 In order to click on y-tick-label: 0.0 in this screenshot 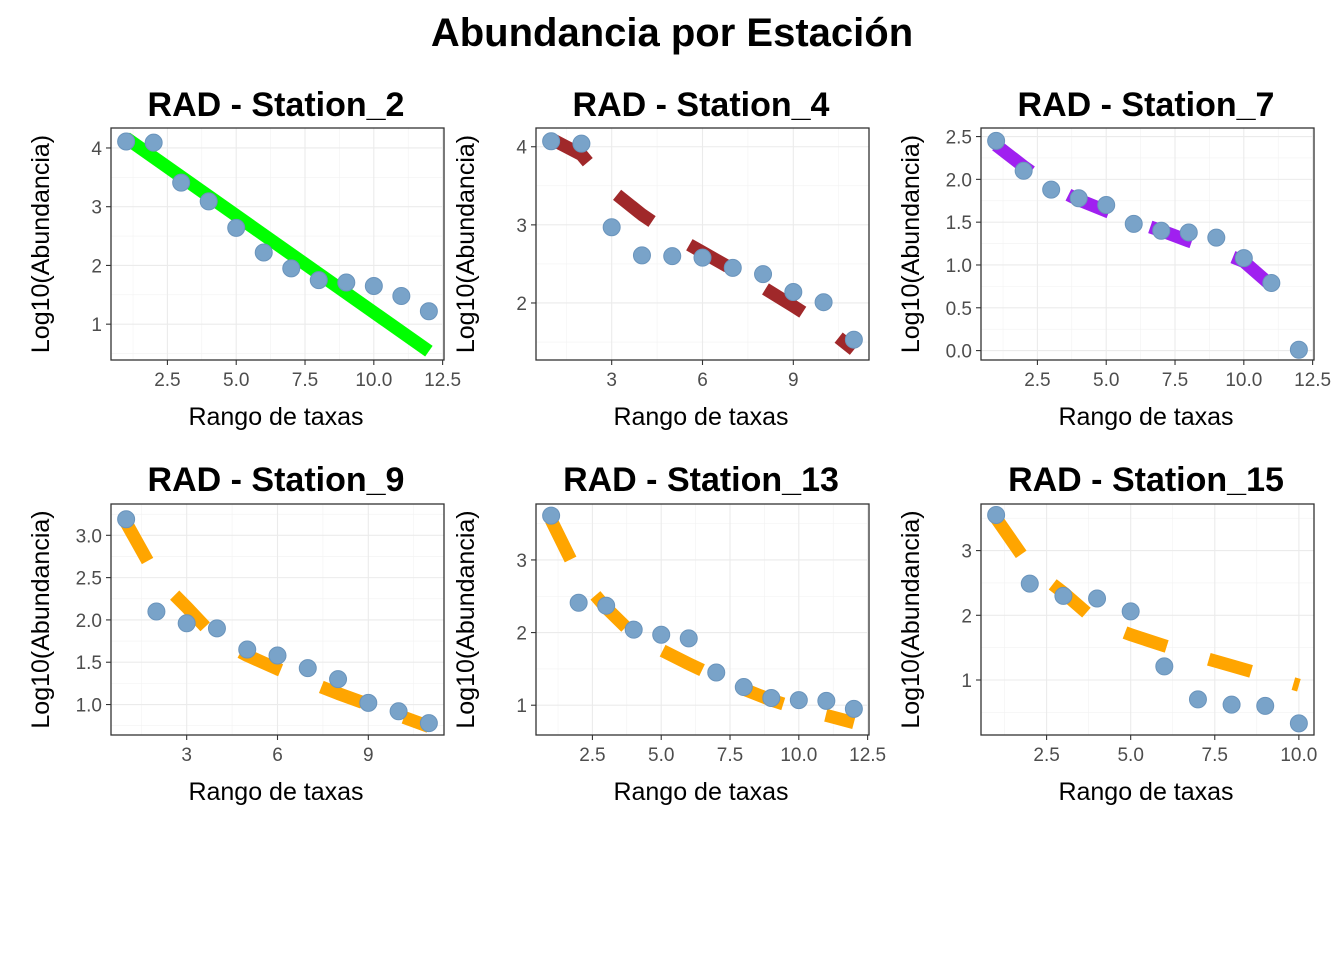, I will do `click(959, 352)`.